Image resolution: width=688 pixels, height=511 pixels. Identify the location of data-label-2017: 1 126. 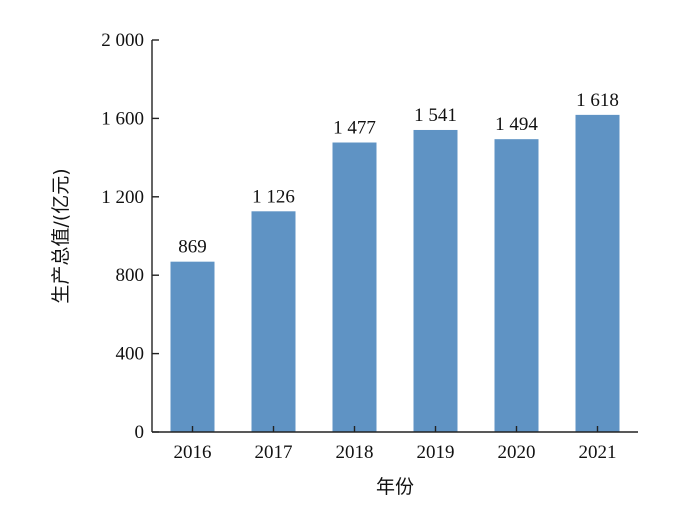
(273, 196).